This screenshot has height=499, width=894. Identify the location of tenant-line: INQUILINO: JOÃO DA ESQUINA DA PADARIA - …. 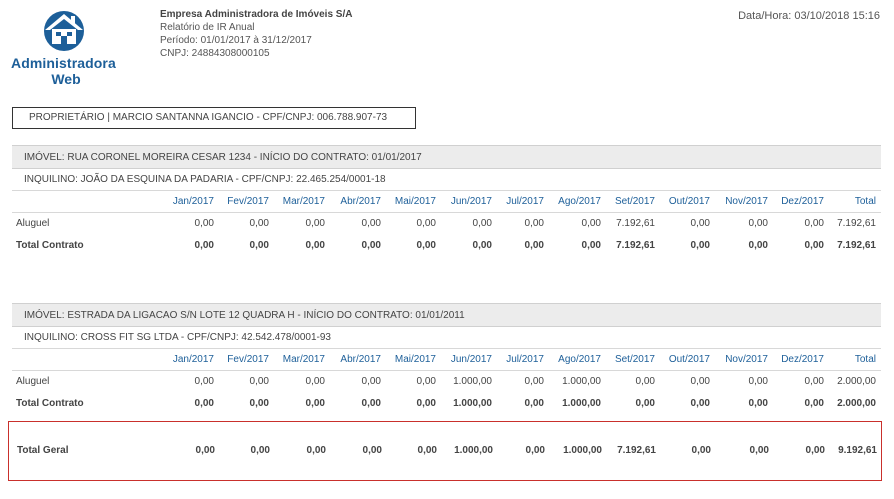
(446, 180).